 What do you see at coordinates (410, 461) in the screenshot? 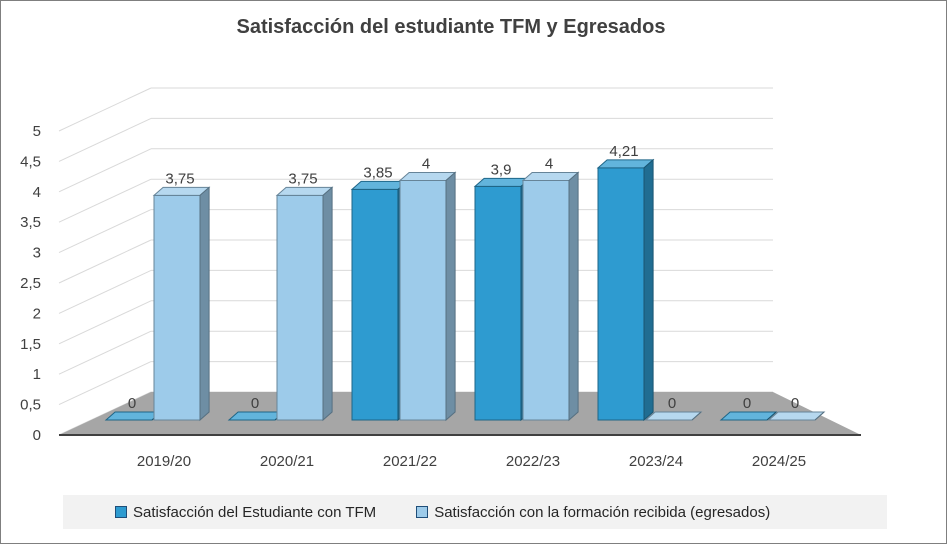
I see `x-tick-label: 2021/22` at bounding box center [410, 461].